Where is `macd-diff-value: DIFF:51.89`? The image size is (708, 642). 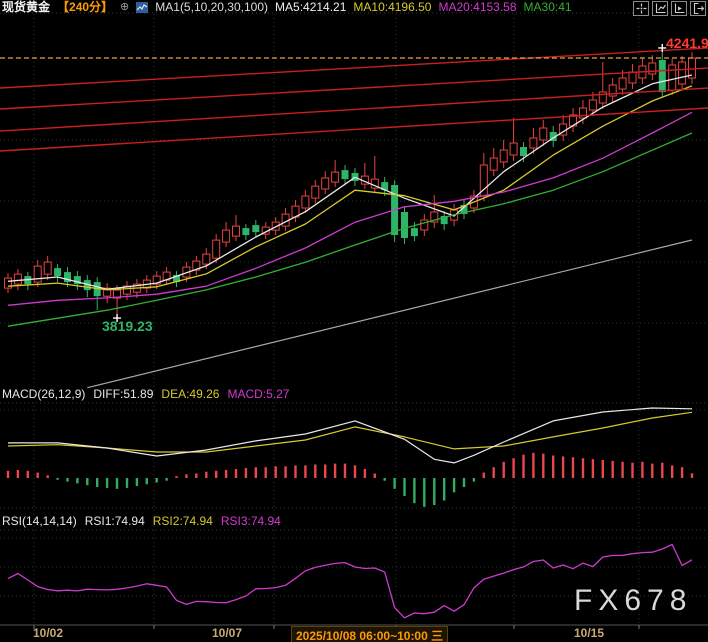 macd-diff-value: DIFF:51.89 is located at coordinates (123, 394).